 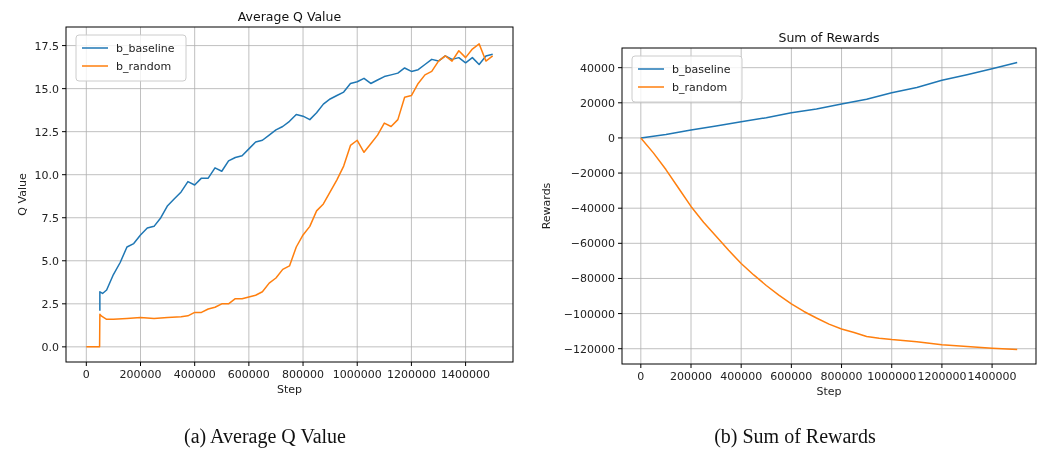 What do you see at coordinates (829, 100) in the screenshot?
I see `line-series` at bounding box center [829, 100].